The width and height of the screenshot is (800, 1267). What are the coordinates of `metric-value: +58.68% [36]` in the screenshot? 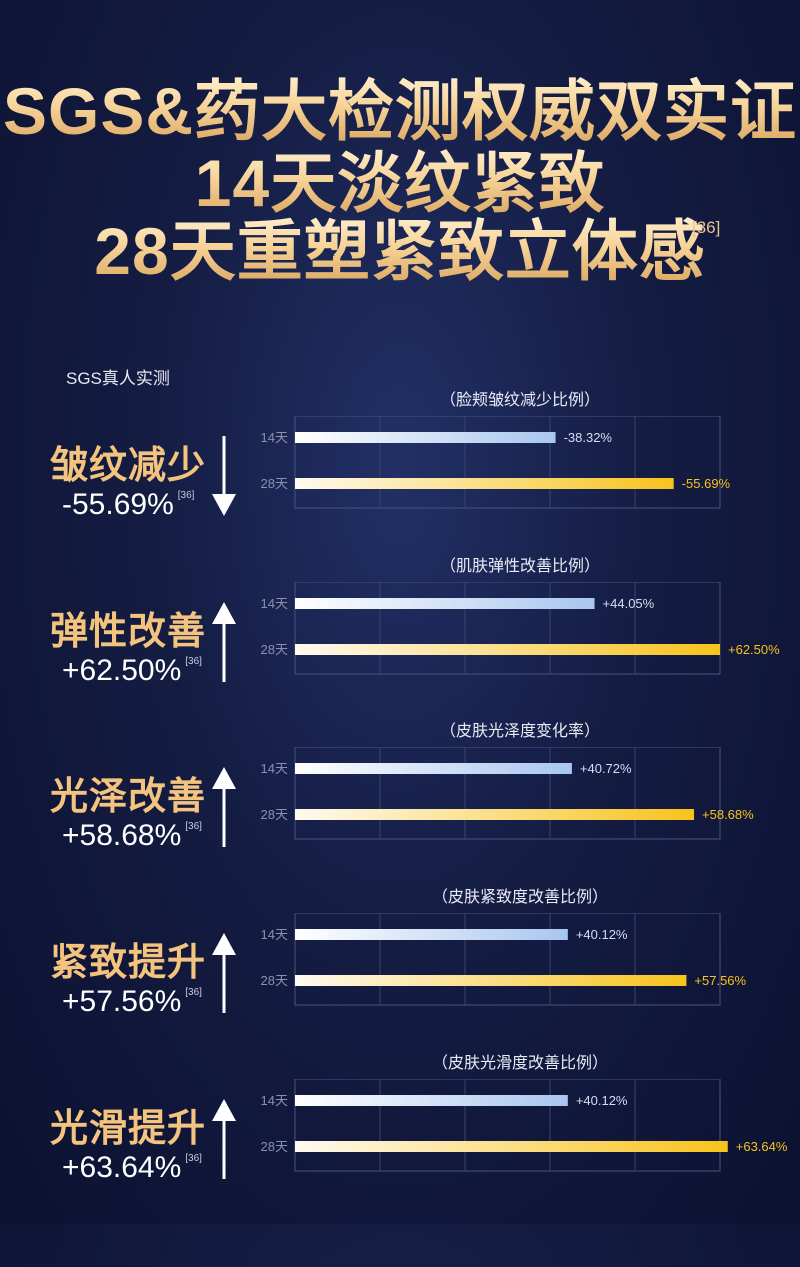 It's located at (132, 836).